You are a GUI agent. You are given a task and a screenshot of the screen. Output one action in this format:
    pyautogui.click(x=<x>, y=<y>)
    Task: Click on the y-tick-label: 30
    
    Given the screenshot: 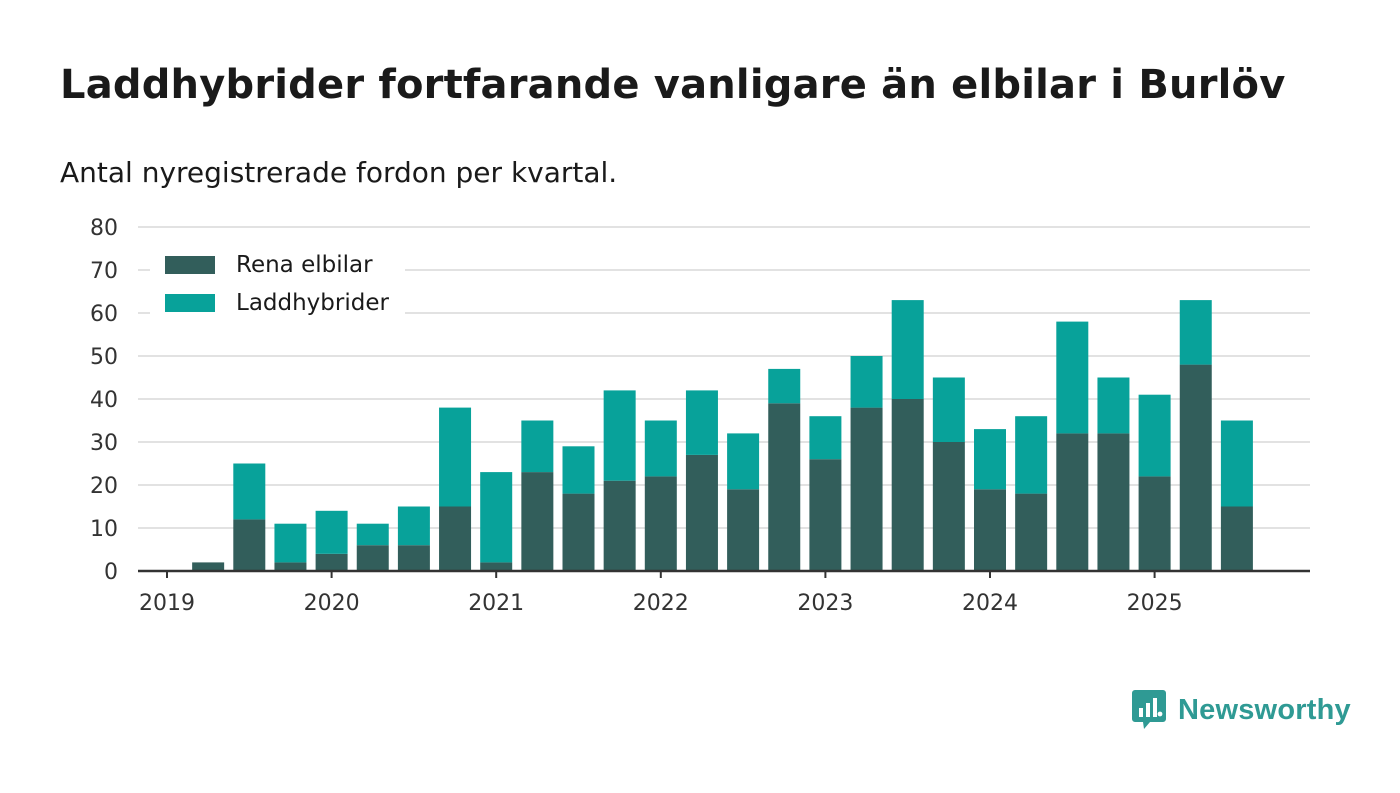 What is the action you would take?
    pyautogui.click(x=104, y=443)
    